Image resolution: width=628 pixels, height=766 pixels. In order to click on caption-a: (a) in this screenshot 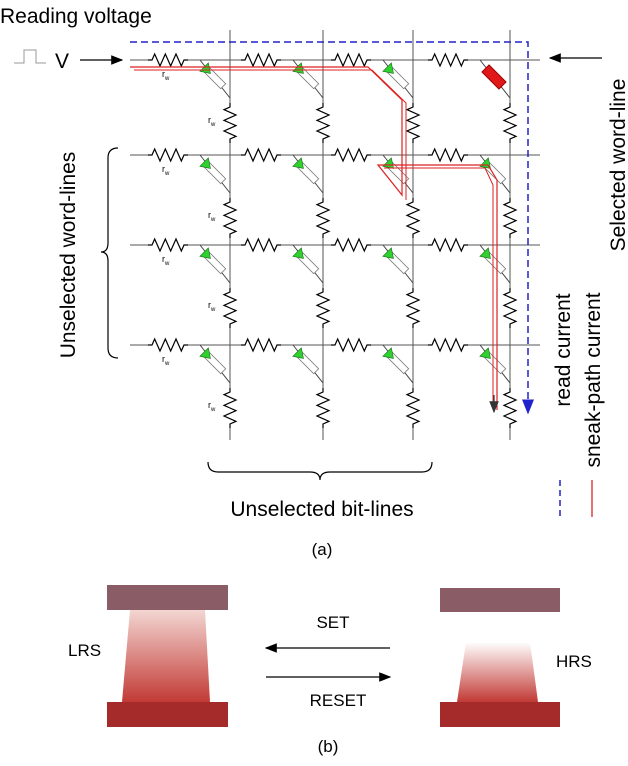, I will do `click(322, 549)`.